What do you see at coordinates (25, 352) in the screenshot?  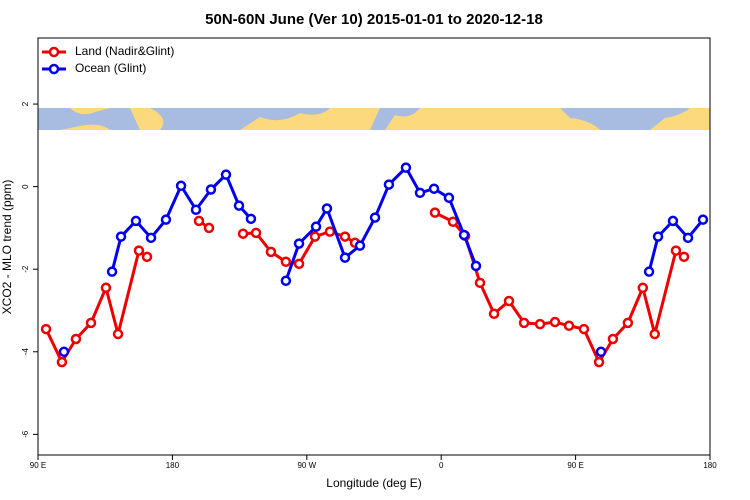 I see `y-tick-label: -4` at bounding box center [25, 352].